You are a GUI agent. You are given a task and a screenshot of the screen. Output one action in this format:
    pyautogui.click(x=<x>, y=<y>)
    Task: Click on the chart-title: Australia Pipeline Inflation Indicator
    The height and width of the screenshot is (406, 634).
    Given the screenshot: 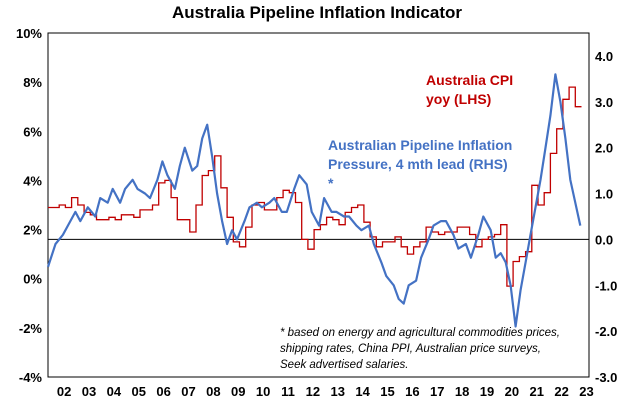 What is the action you would take?
    pyautogui.click(x=317, y=12)
    